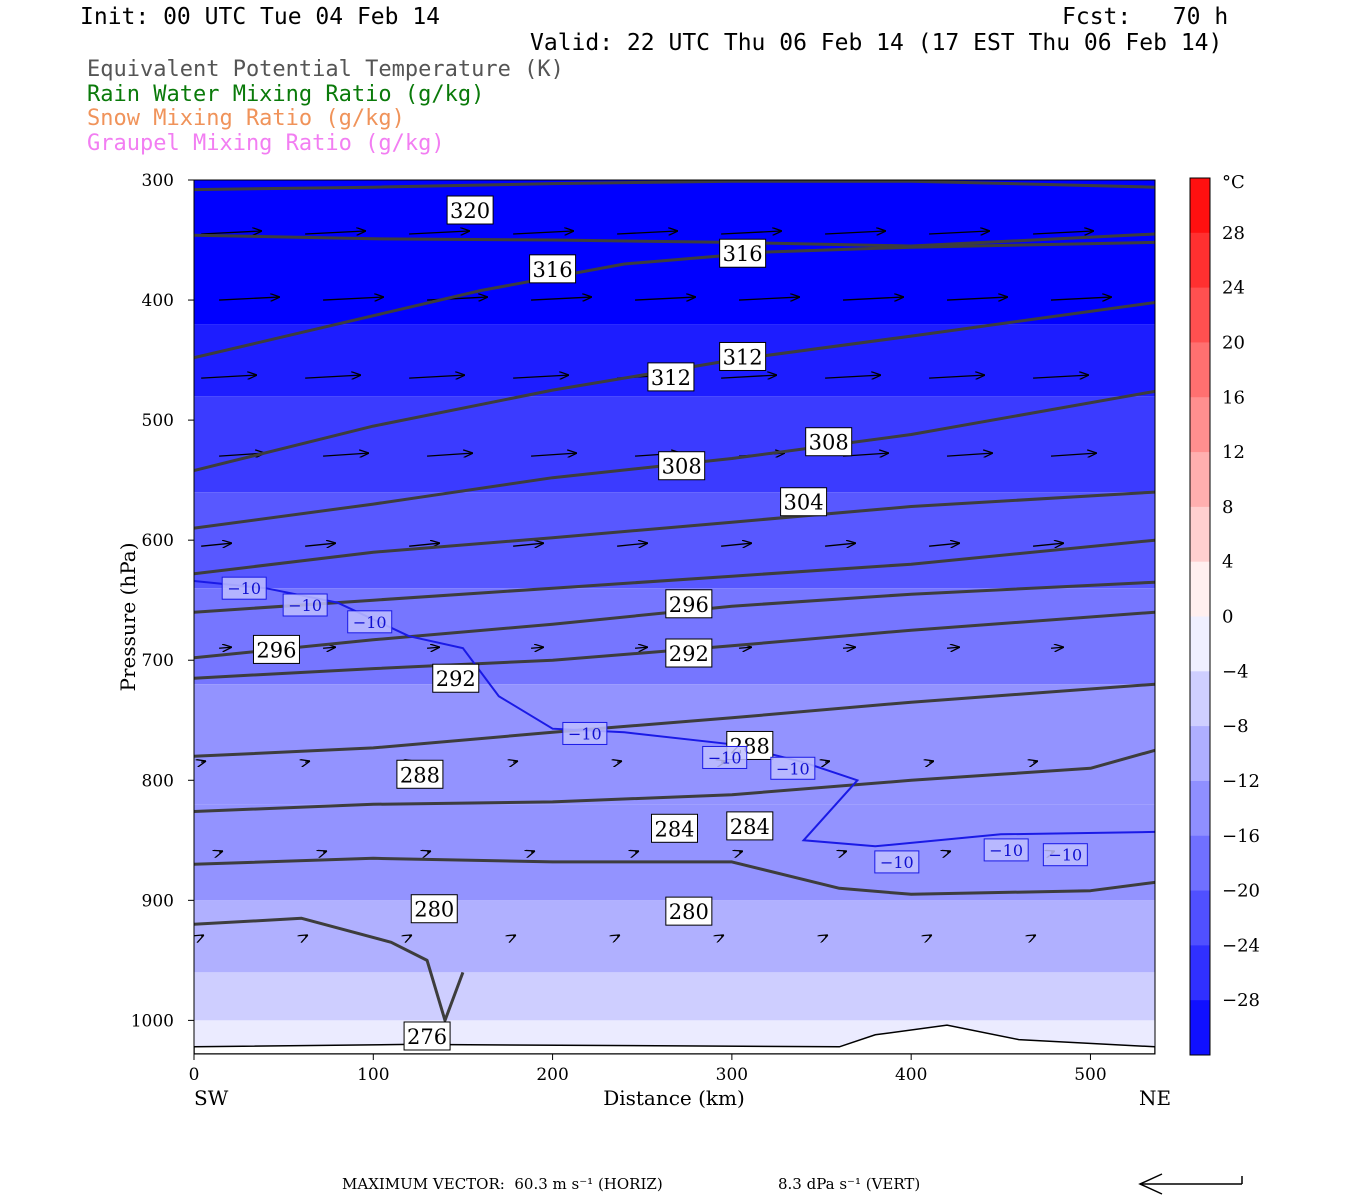  Describe the element at coordinates (158, 901) in the screenshot. I see `y-tick-label: 900` at that location.